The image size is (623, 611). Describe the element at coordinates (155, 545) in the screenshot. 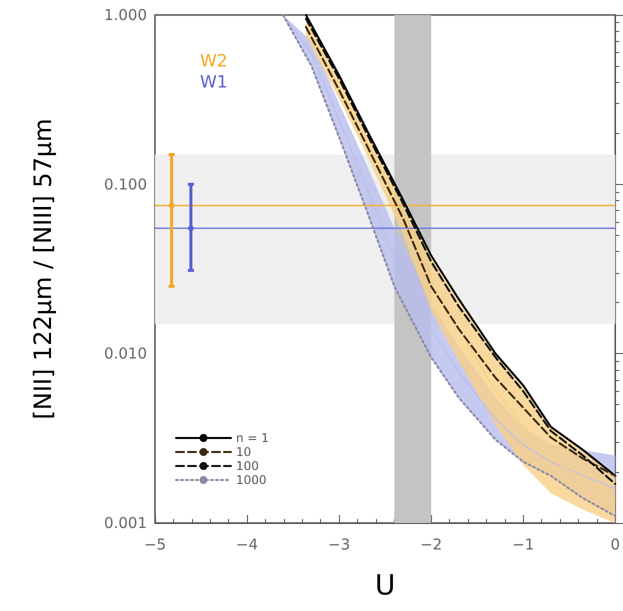

I see `x-tick-label: −5` at that location.